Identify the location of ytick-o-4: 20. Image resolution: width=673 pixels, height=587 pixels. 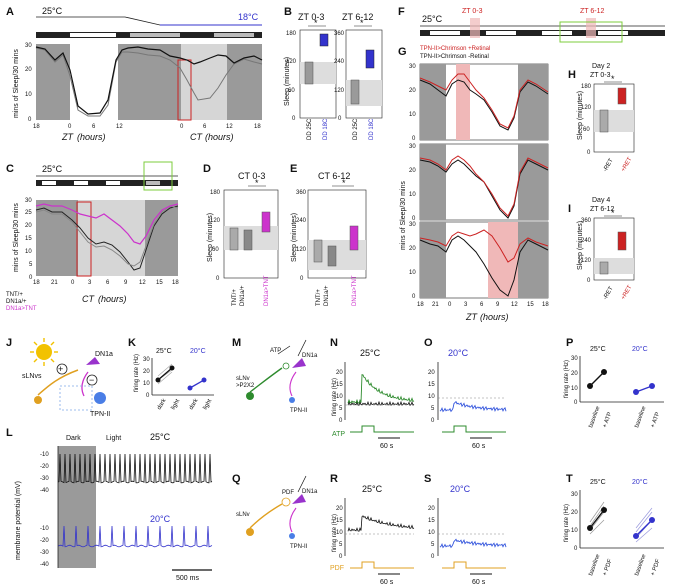
(431, 373).